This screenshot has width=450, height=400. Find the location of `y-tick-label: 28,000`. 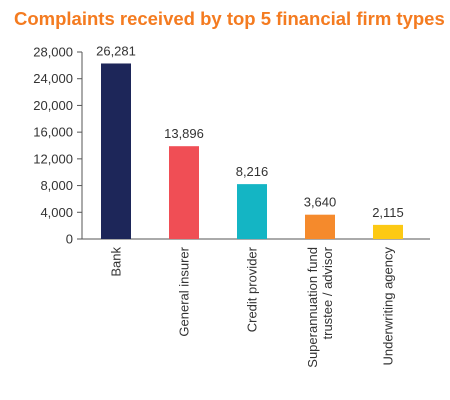

y-tick-label: 28,000 is located at coordinates (53, 52).